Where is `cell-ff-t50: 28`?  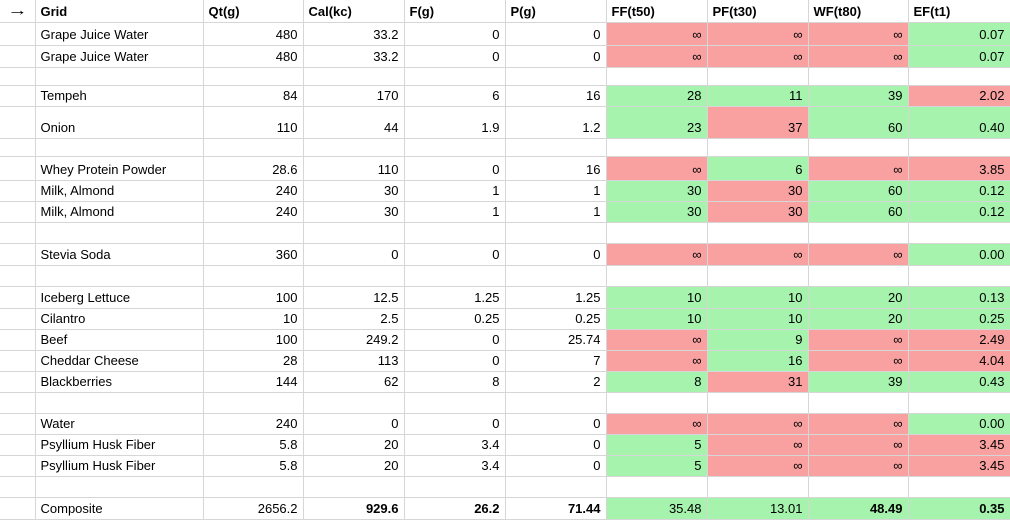 cell-ff-t50: 28 is located at coordinates (657, 96).